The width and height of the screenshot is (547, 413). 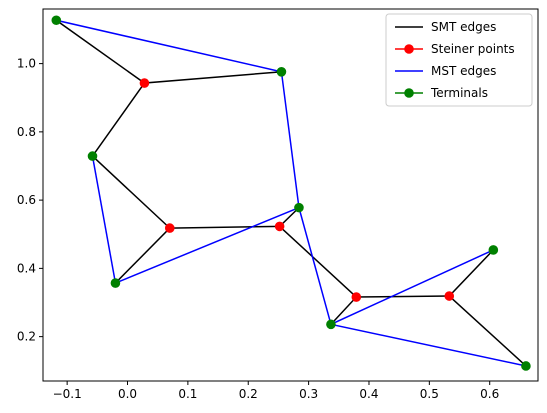 I want to click on x-tick-label: 0.5, so click(x=429, y=394).